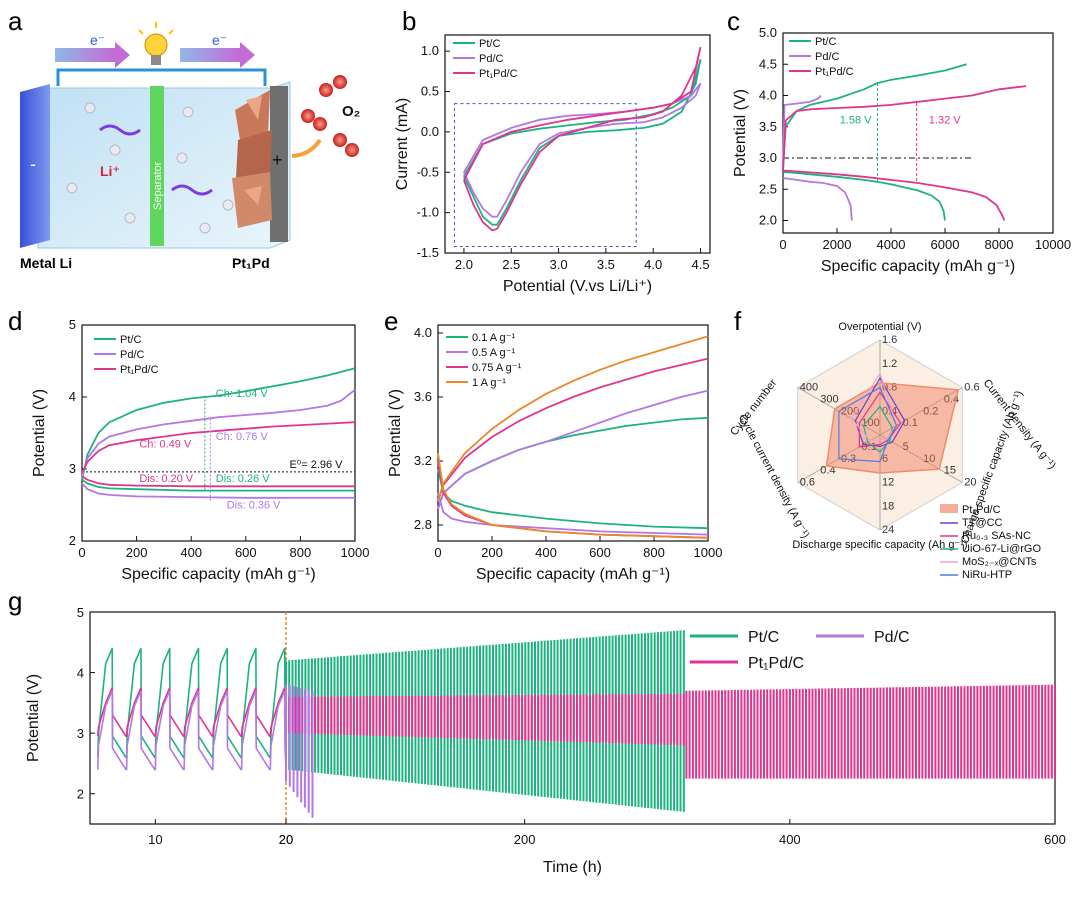 This screenshot has width=1080, height=898. I want to click on c-y-tick-label: 4.5, so click(768, 63).